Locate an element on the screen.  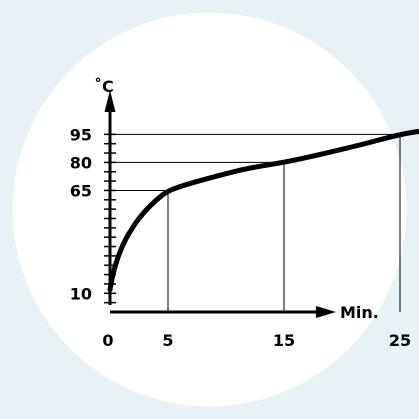
x-axis-label: Min. is located at coordinates (359, 312).